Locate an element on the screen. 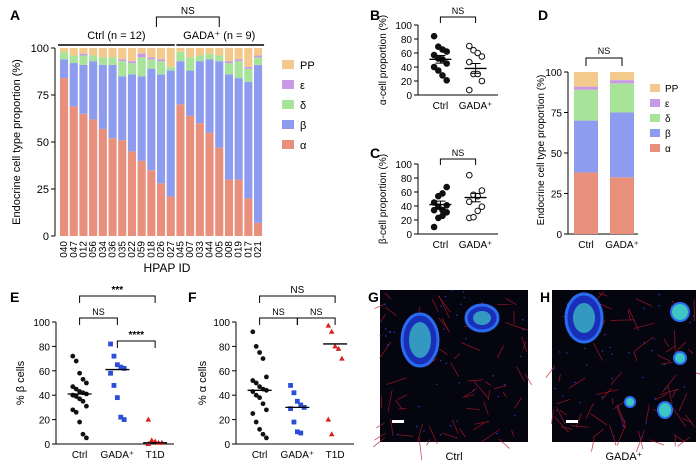 The image size is (700, 468). panel-e-y-tick-label: 60 is located at coordinates (45, 372).